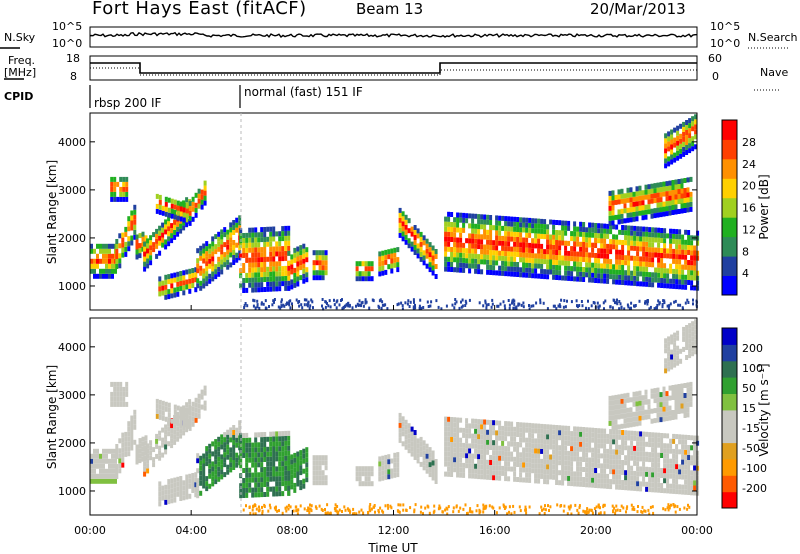  What do you see at coordinates (199, 9) in the screenshot?
I see `station-title: Fort Hays East (fitACF)` at bounding box center [199, 9].